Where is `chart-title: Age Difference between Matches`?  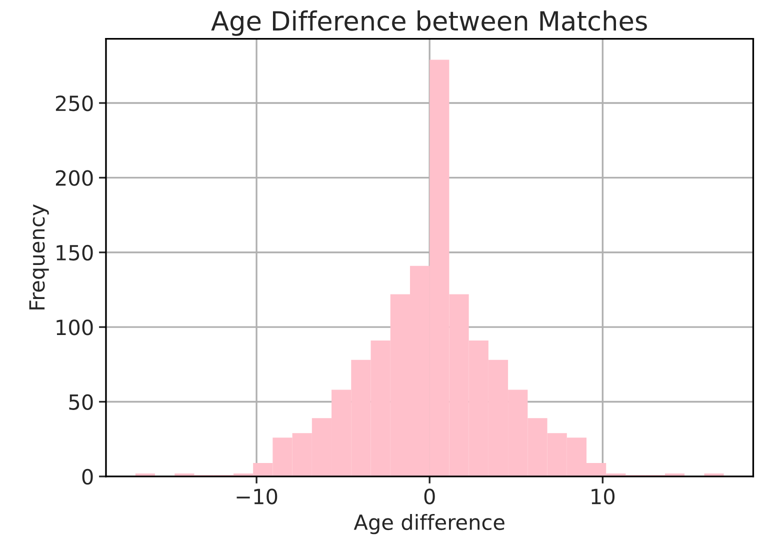 chart-title: Age Difference between Matches is located at coordinates (429, 23).